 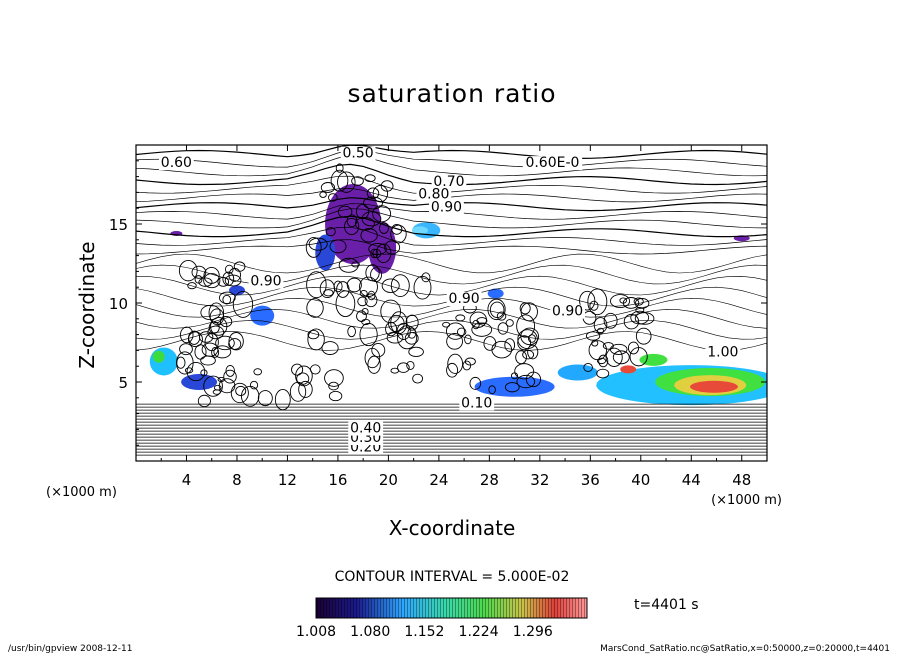 What do you see at coordinates (187, 480) in the screenshot?
I see `x-tick-label: 4` at bounding box center [187, 480].